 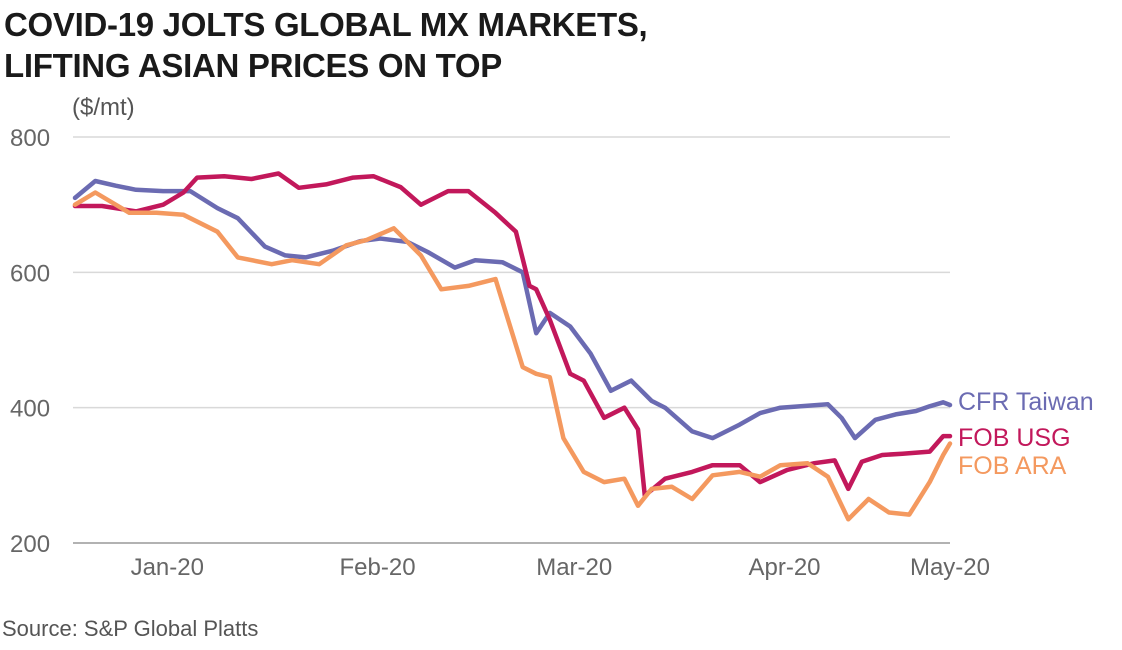 What do you see at coordinates (326, 24) in the screenshot?
I see `chart-title-line-1: COVID-19 JOLTS GLOBAL MX MARKETS,` at bounding box center [326, 24].